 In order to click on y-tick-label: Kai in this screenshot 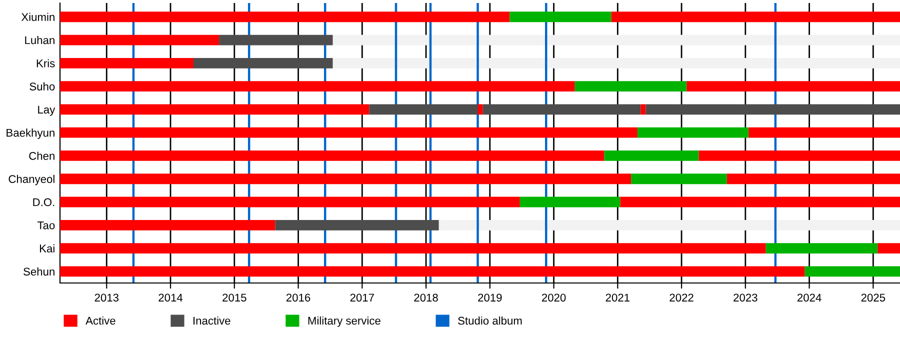, I will do `click(47, 248)`.